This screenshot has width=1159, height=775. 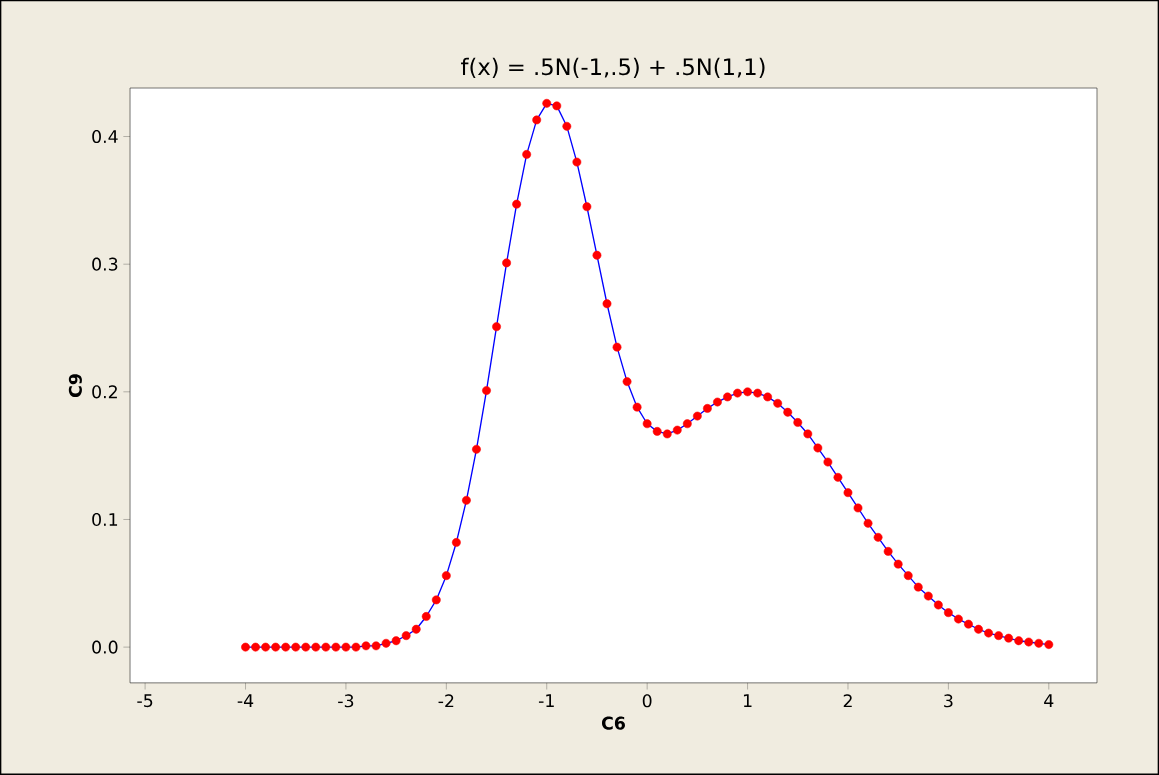 I want to click on y-tick-label: 0.1, so click(x=105, y=519).